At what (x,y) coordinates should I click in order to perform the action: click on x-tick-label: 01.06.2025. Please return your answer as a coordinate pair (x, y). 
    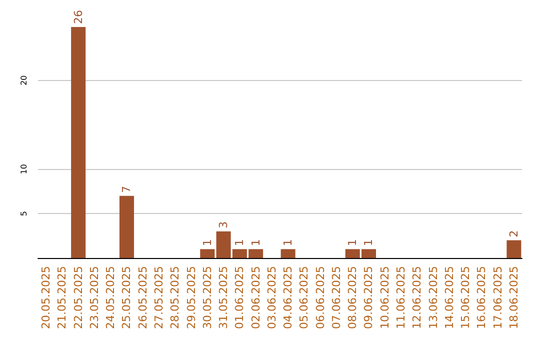
    Looking at the image, I should click on (239, 298).